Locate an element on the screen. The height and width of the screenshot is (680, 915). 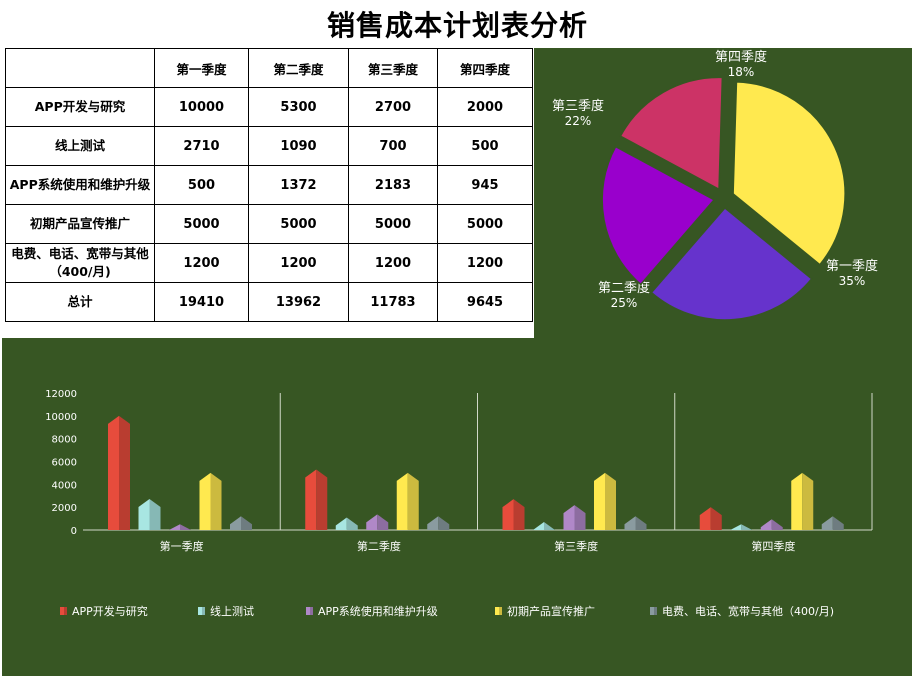
pie-label-percent: 18% is located at coordinates (741, 72).